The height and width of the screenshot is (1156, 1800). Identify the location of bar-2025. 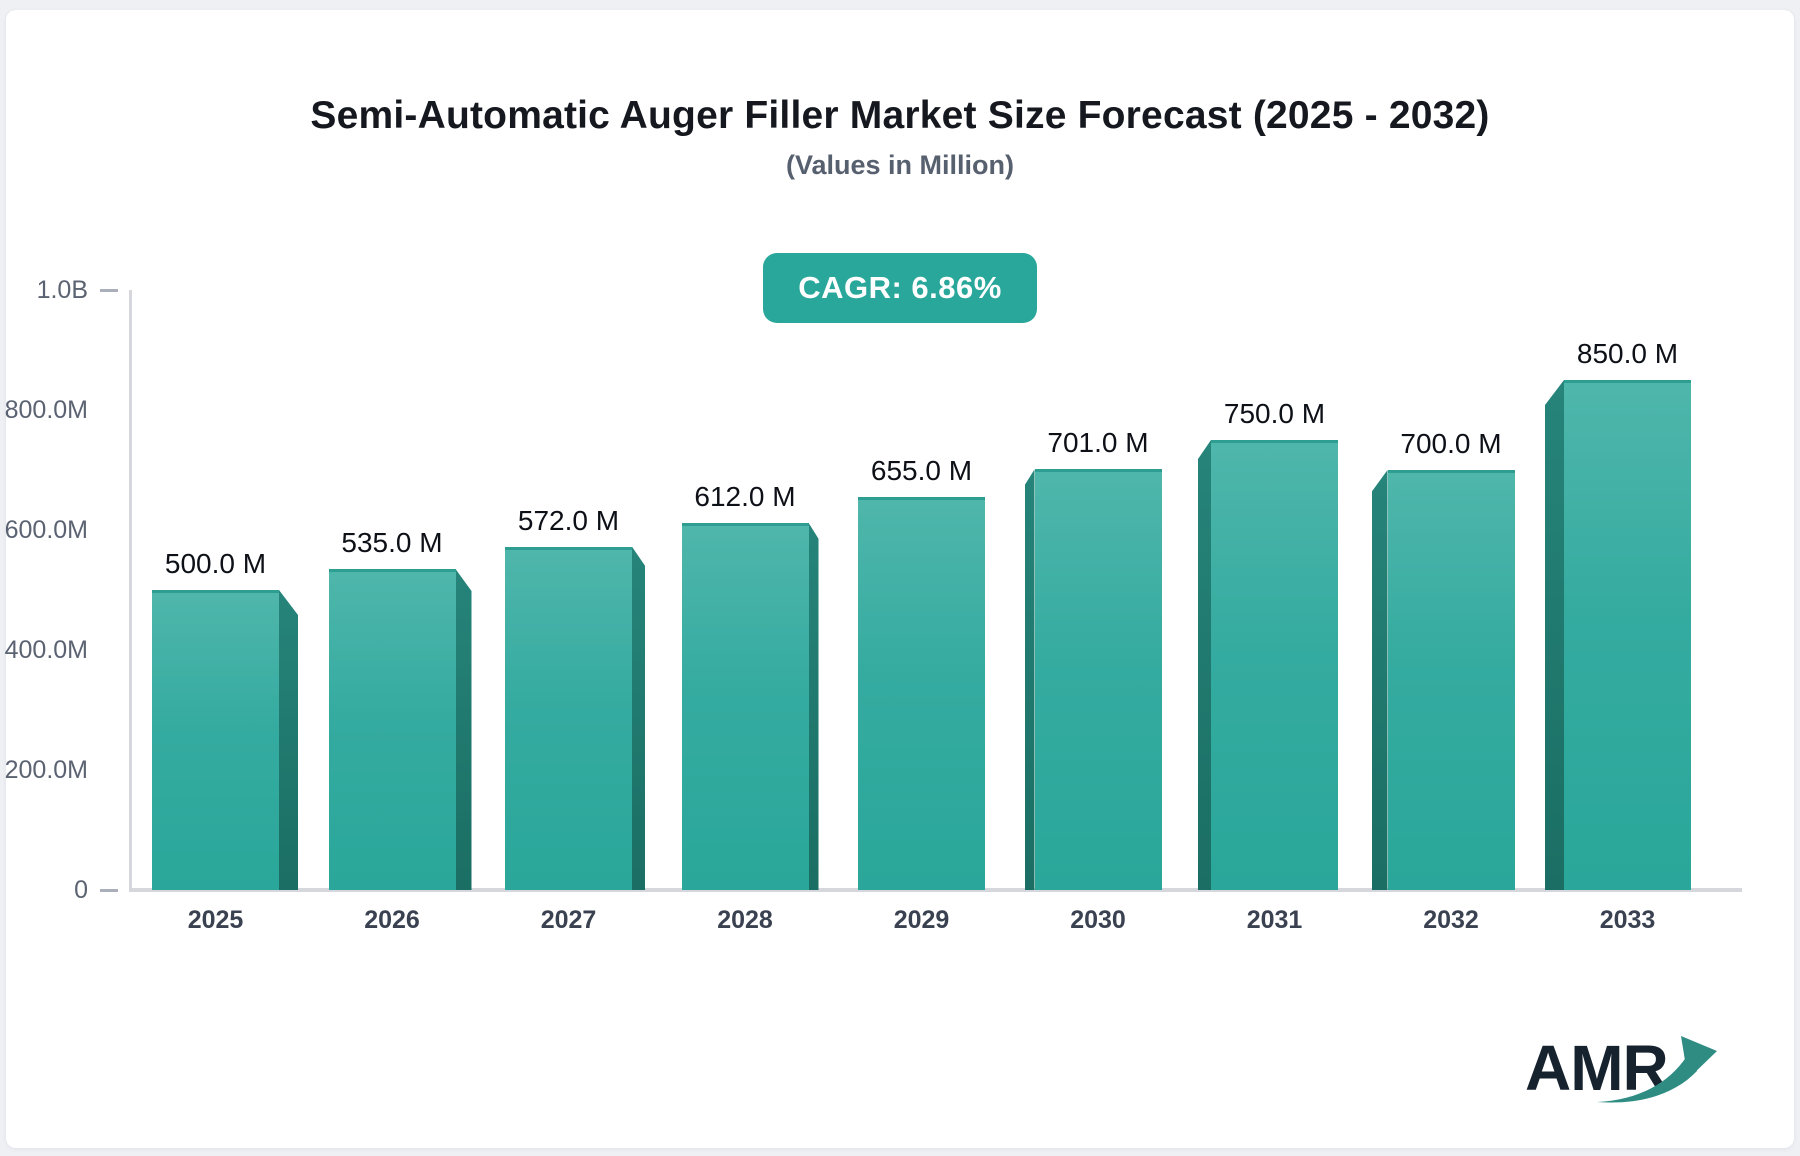
(215, 740).